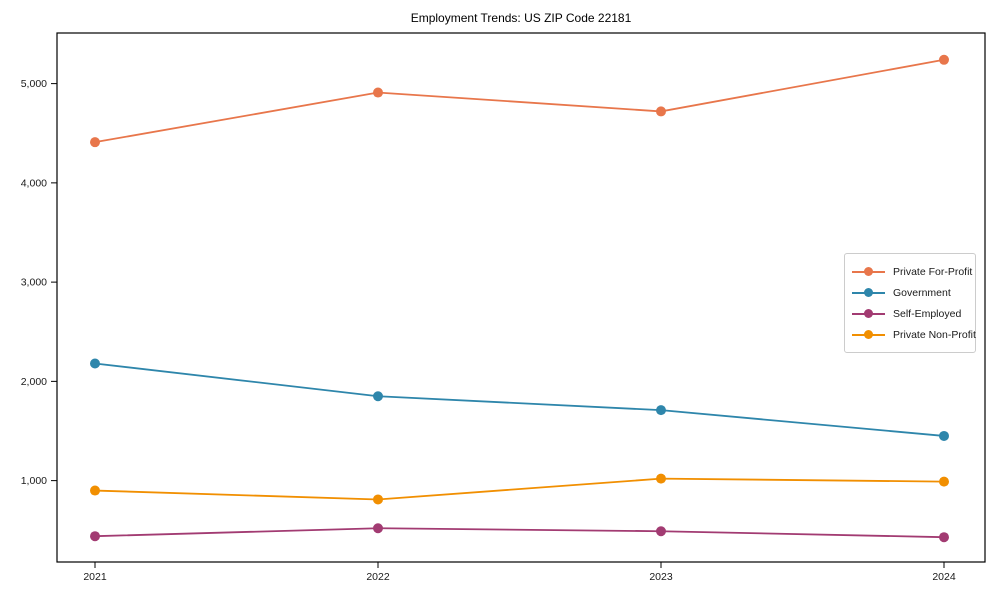 This screenshot has width=1000, height=600. I want to click on data-point-private-for-profit-2022, so click(378, 92).